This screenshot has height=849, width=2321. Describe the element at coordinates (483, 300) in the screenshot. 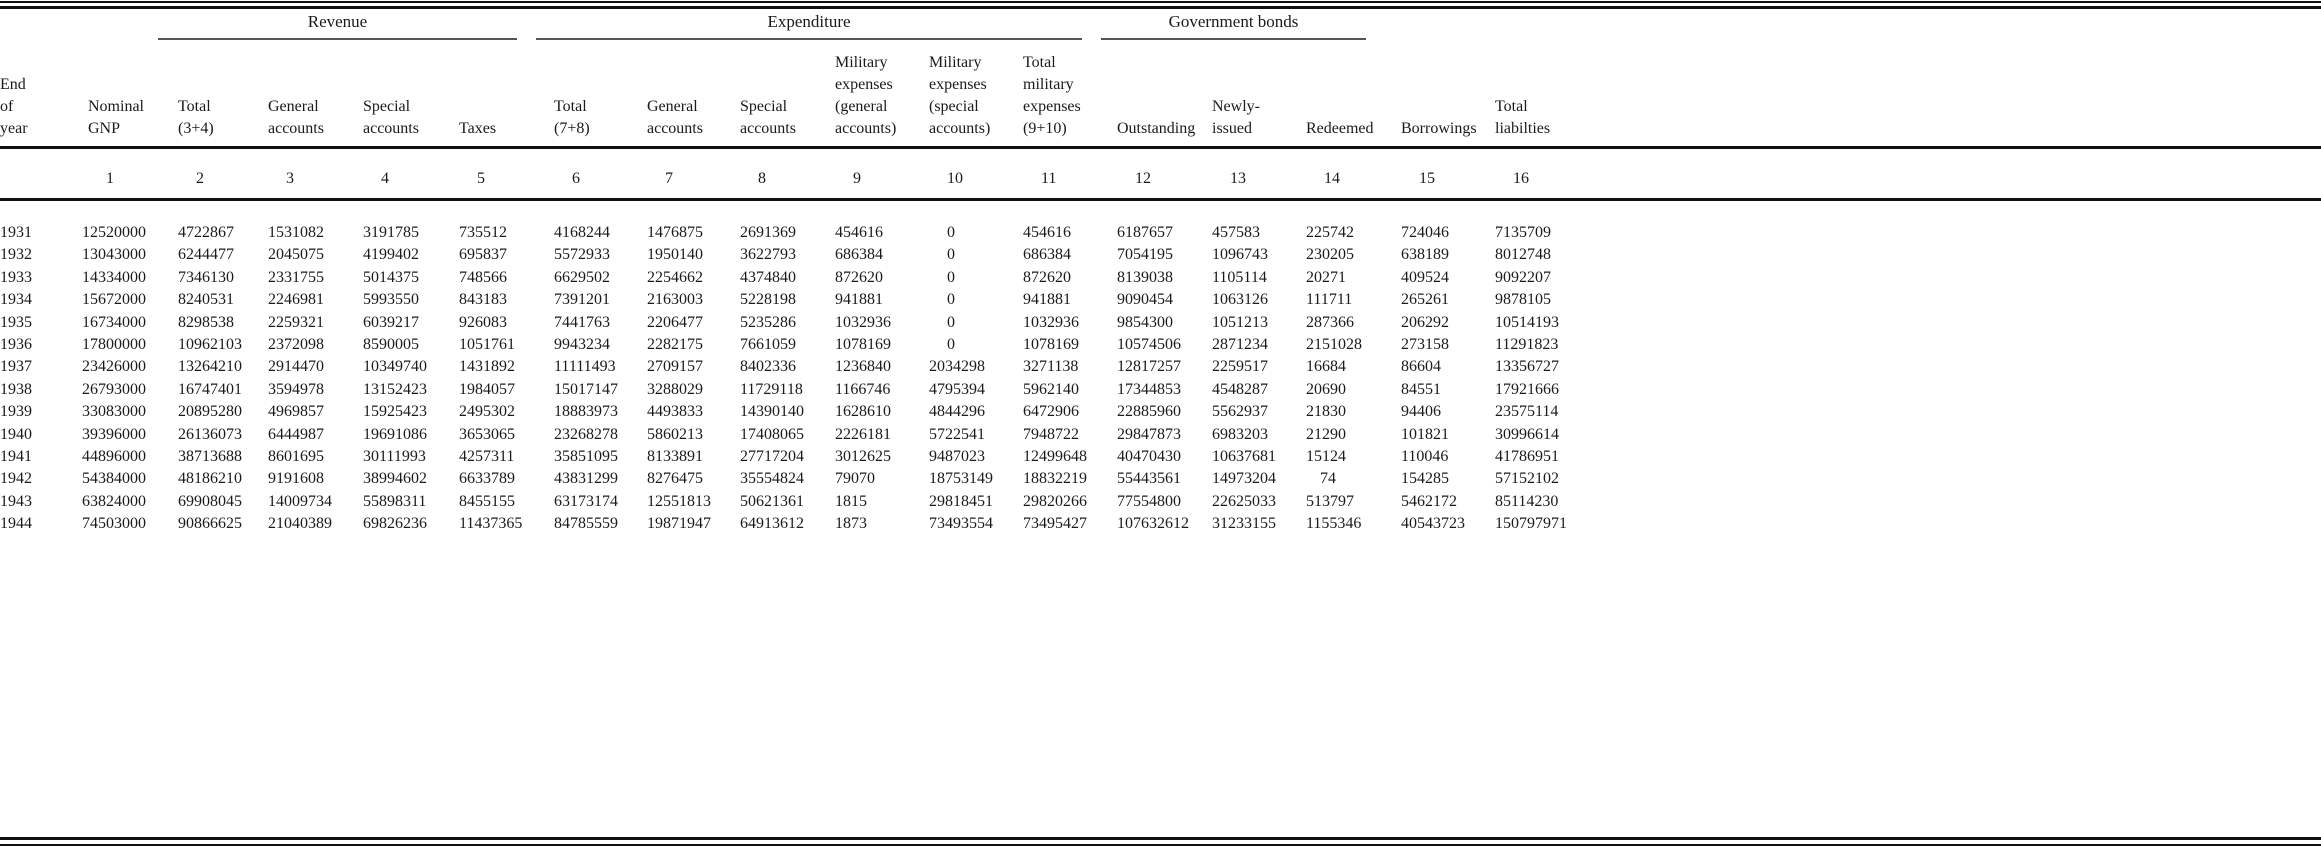

I see `table-cell: 843183` at that location.